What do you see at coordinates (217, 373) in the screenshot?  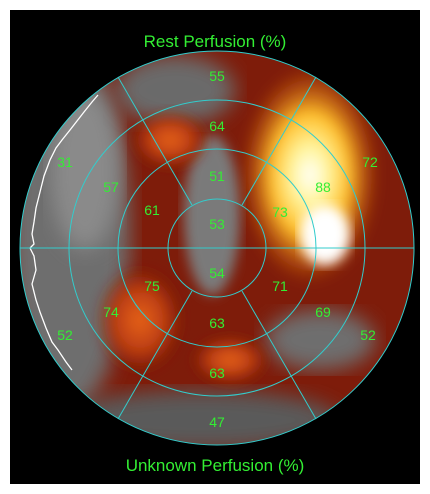 I see `segment-value-10: 63` at bounding box center [217, 373].